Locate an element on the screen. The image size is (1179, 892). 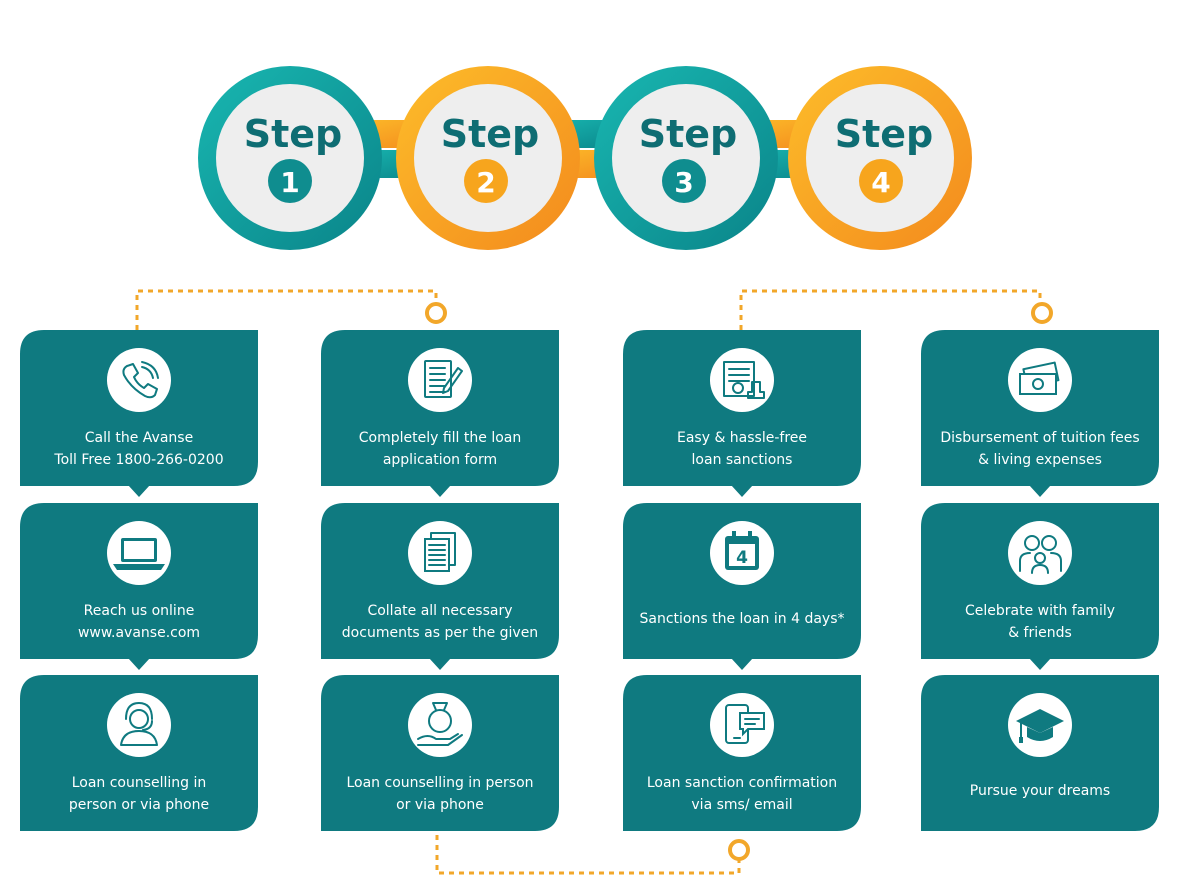
box-text-line: loan sanctions is located at coordinates (742, 460).